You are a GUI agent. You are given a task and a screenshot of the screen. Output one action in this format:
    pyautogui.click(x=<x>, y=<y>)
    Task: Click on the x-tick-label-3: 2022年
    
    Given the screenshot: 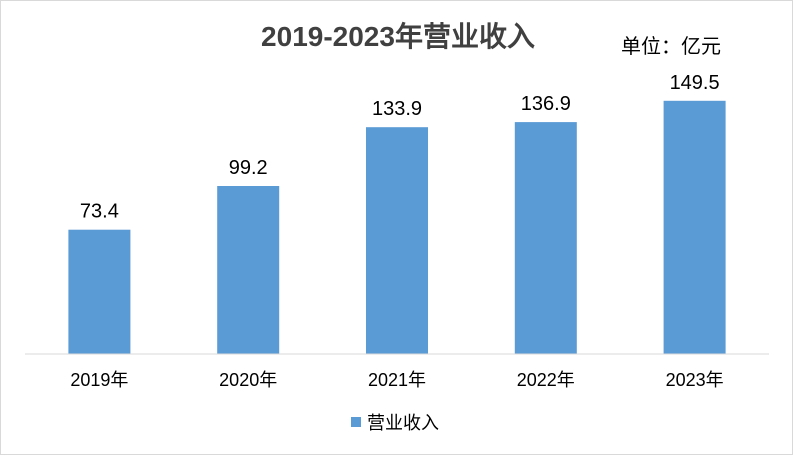 What is the action you would take?
    pyautogui.click(x=546, y=380)
    